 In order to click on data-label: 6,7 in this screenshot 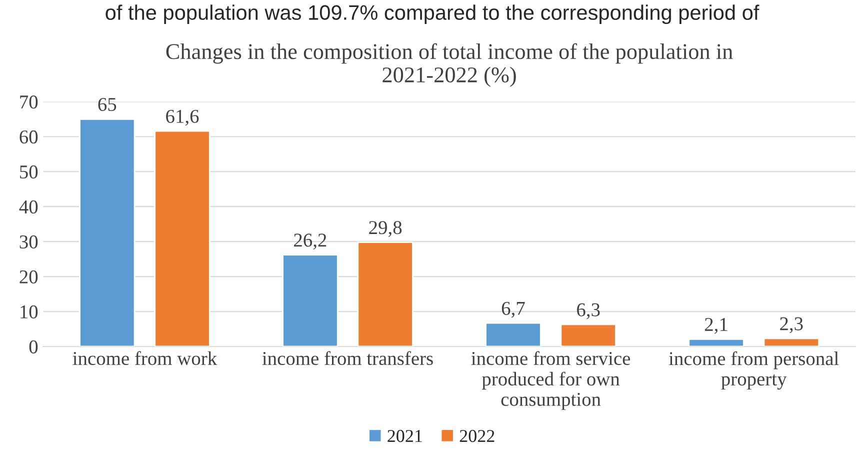, I will do `click(513, 310)`.